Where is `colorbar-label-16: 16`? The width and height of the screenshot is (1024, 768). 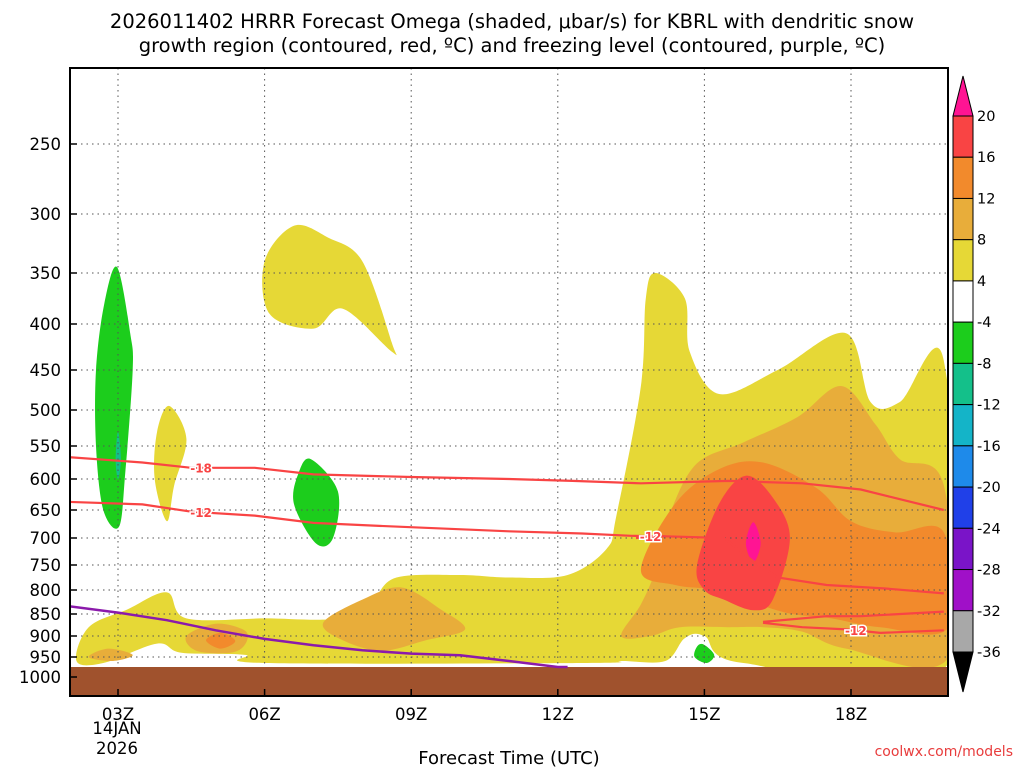
colorbar-label-16: 16 is located at coordinates (986, 158).